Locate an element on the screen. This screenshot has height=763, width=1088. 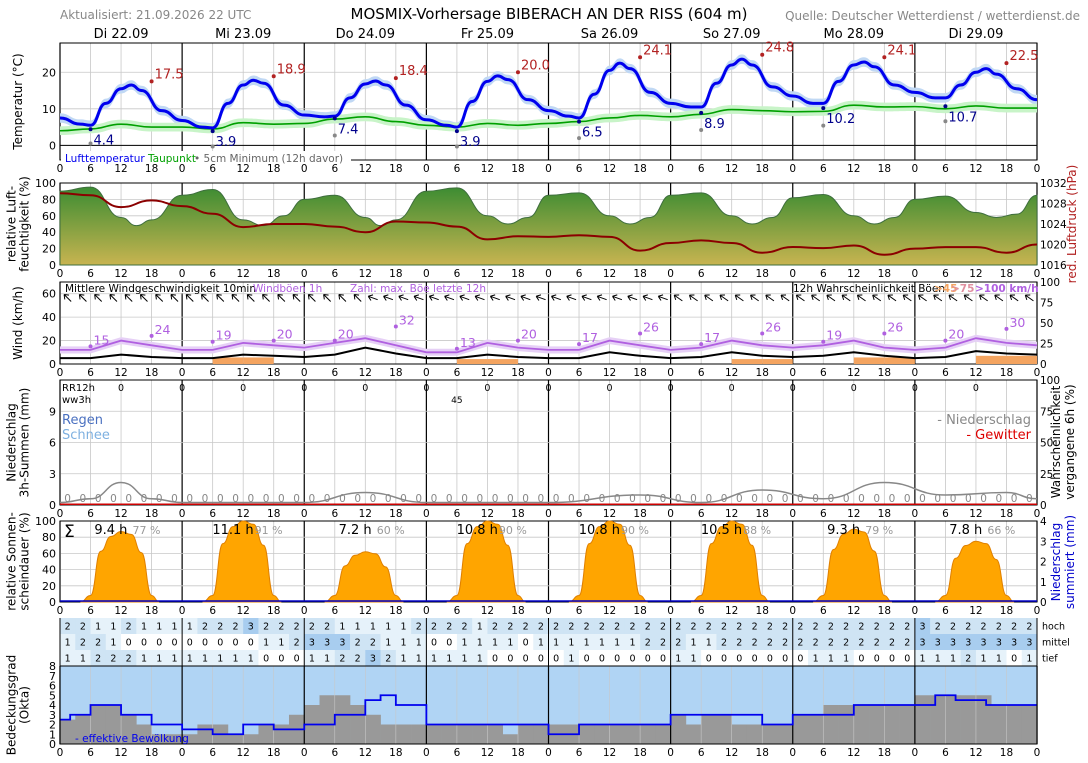
y-axis-label: relative Luft- is located at coordinates (12, 224).